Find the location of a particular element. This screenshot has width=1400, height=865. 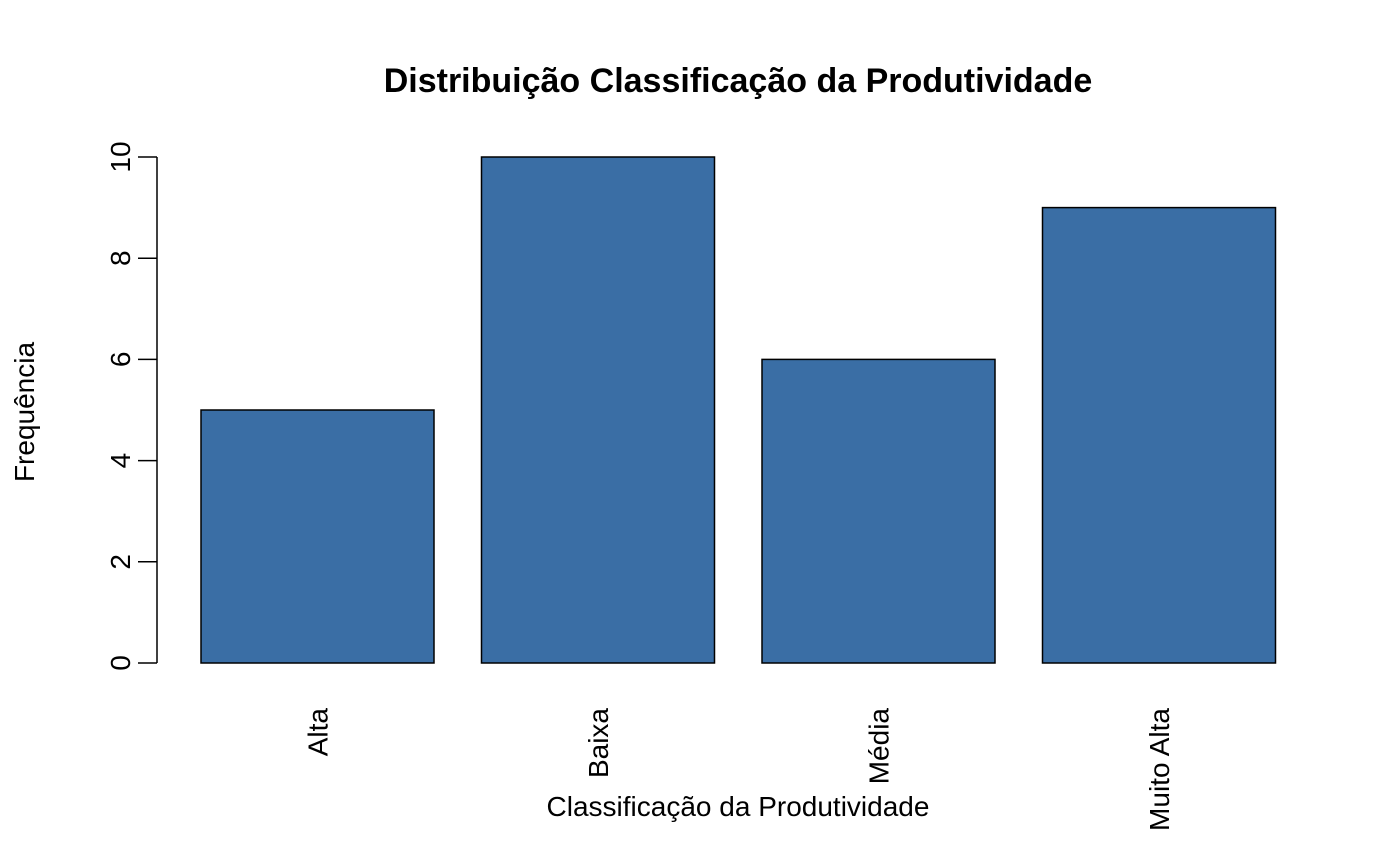

x-tick-labels-group: Alta Baixa Média Muito Alta is located at coordinates (738, 769).